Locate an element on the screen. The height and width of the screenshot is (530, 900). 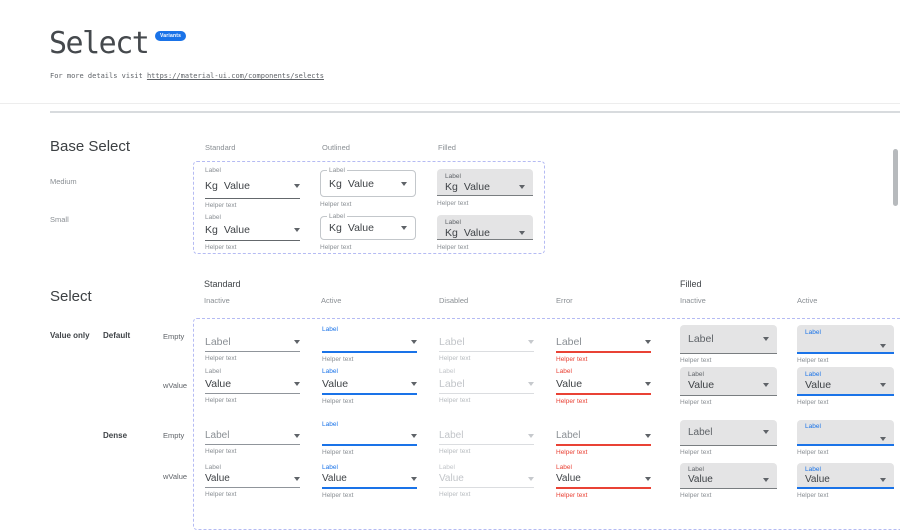
row-label-empty: Empty is located at coordinates (174, 336).